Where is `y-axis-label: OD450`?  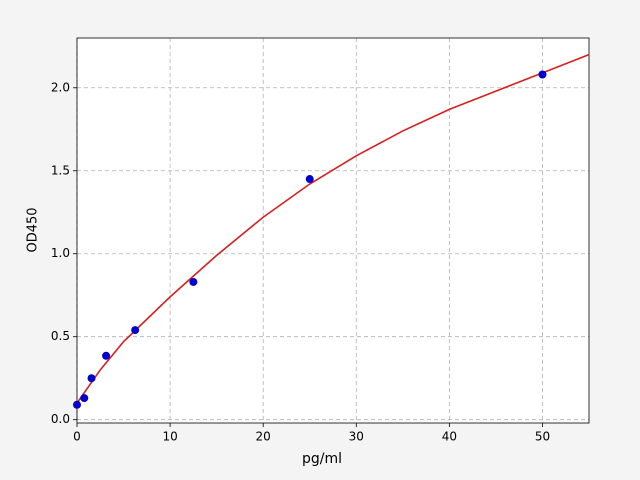
y-axis-label: OD450 is located at coordinates (33, 229).